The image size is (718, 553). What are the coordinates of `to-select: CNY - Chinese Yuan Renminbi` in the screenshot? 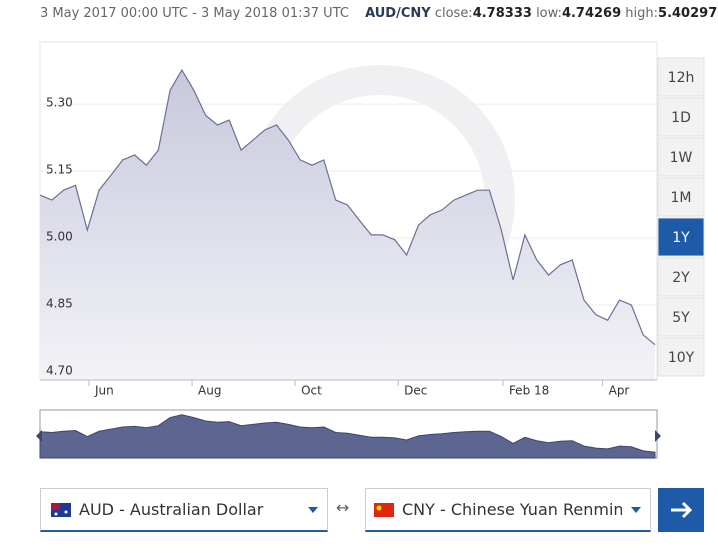 It's located at (508, 510).